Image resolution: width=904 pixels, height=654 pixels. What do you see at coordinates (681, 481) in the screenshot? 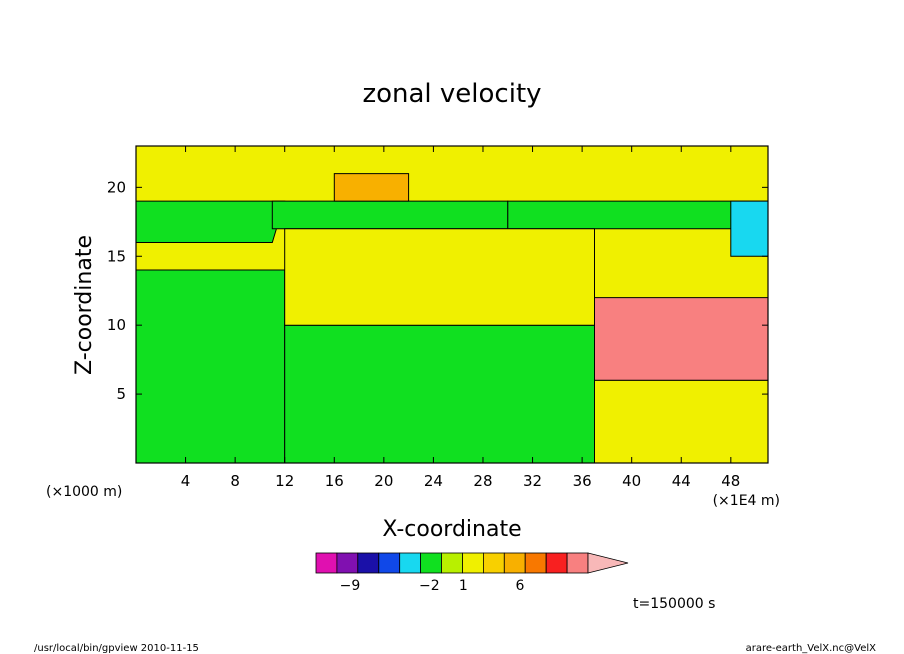
I see `x-tick-label-10: 44` at bounding box center [681, 481].